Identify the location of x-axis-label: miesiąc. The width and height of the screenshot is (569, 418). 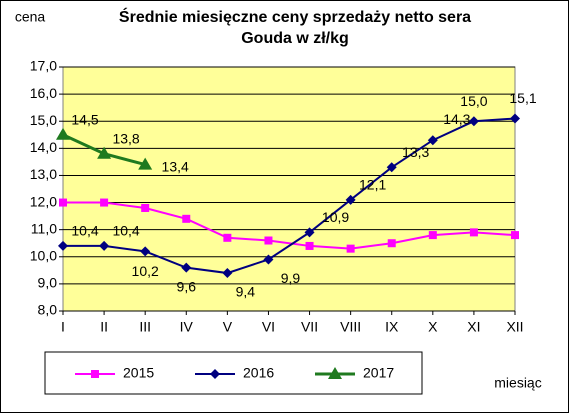
(517, 383).